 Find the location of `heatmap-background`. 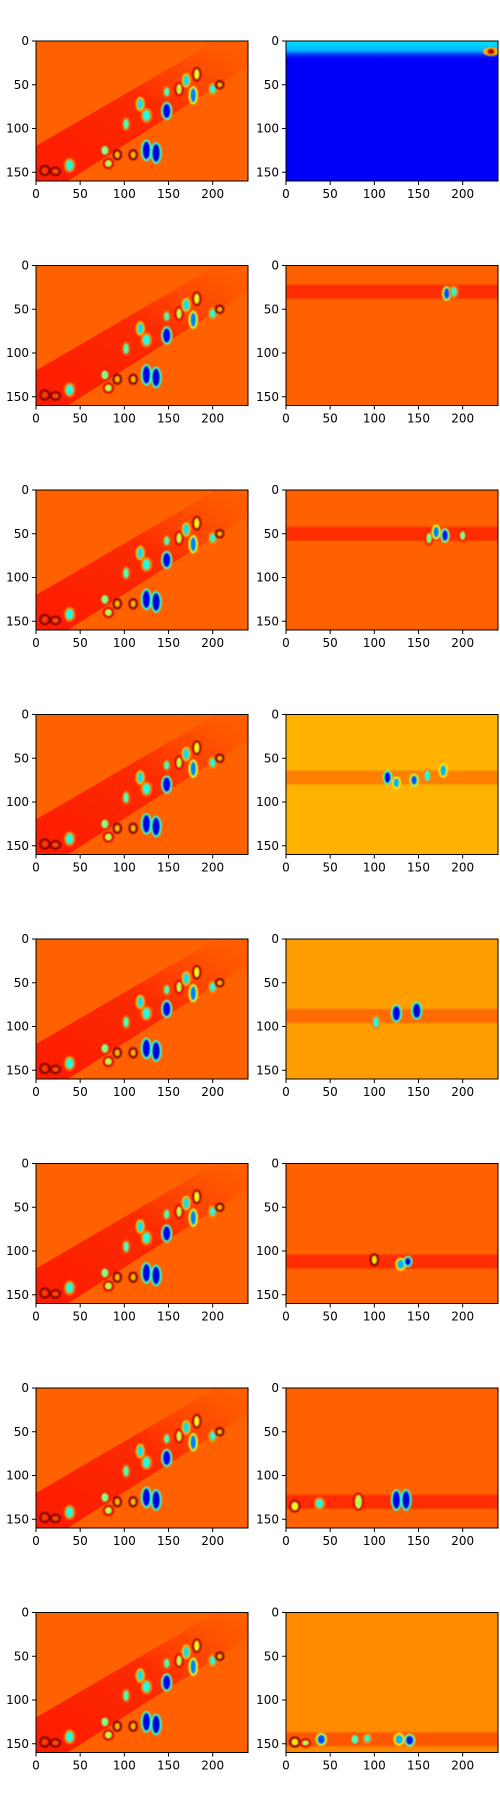

heatmap-background is located at coordinates (392, 111).